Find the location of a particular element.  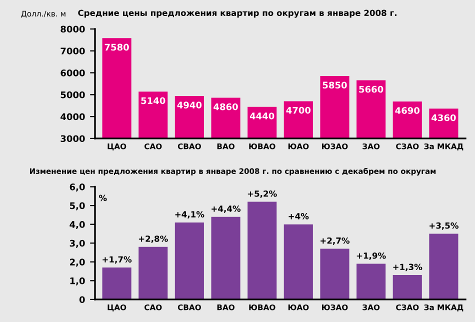

data-label: 4940 is located at coordinates (189, 105).